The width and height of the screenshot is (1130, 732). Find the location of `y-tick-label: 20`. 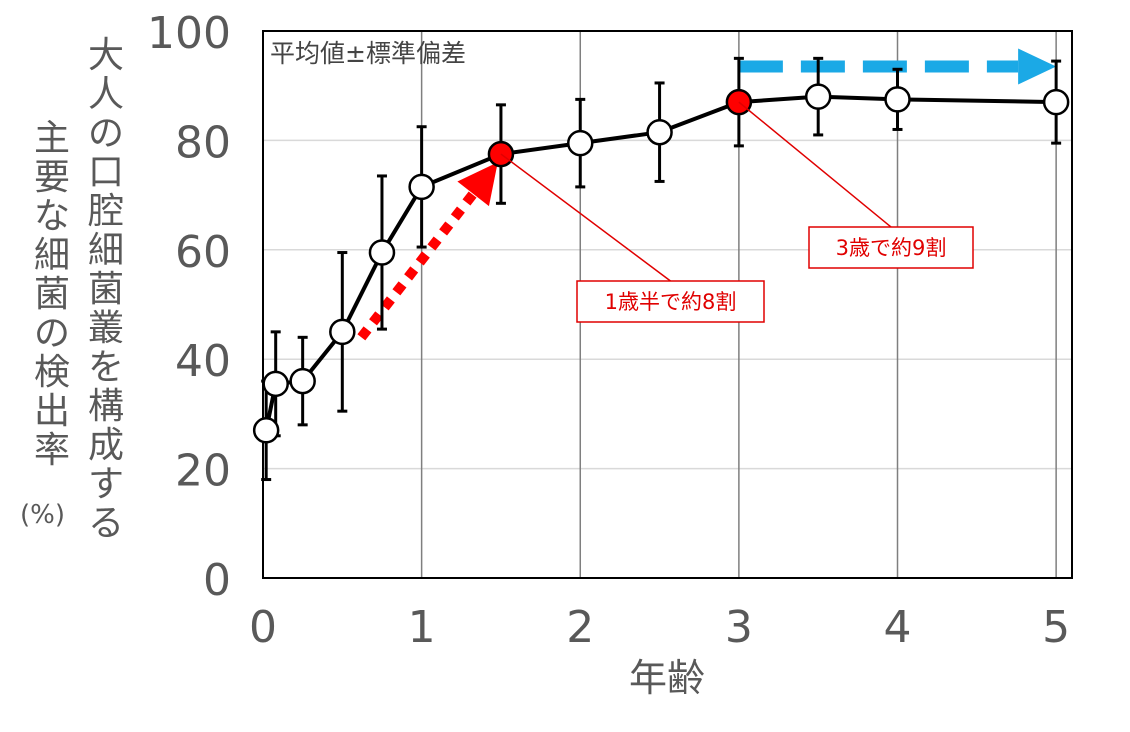

y-tick-label: 20 is located at coordinates (203, 471).